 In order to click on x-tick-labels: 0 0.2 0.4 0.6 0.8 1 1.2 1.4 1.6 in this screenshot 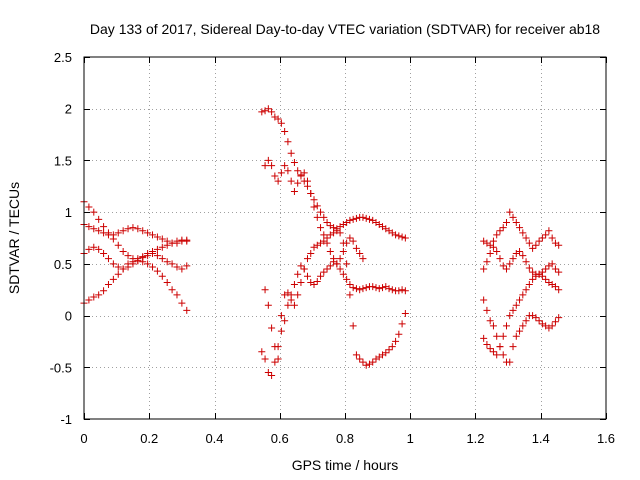, I will do `click(347, 438)`.